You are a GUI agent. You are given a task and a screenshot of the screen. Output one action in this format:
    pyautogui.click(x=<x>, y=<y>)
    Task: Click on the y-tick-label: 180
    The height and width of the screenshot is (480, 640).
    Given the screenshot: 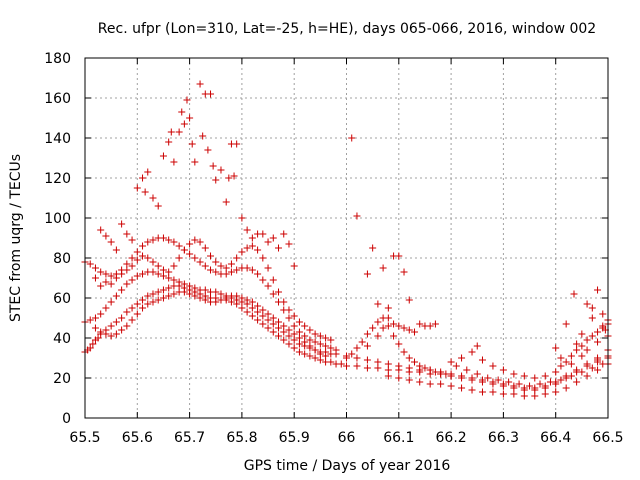 What is the action you would take?
    pyautogui.click(x=57, y=59)
    